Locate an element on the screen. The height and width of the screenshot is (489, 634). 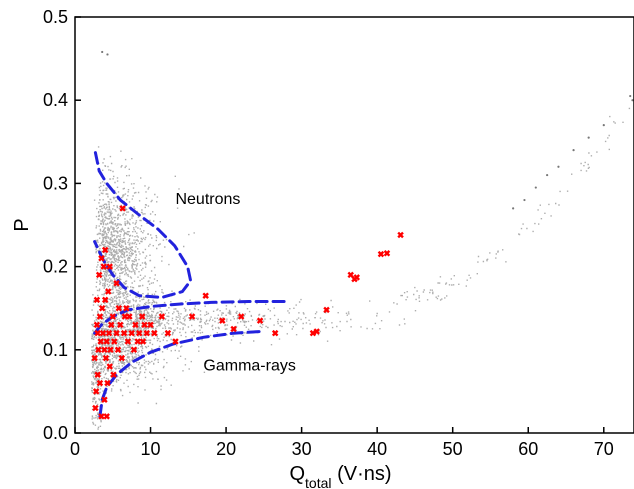
x-tick-label: 30 is located at coordinates (302, 449).